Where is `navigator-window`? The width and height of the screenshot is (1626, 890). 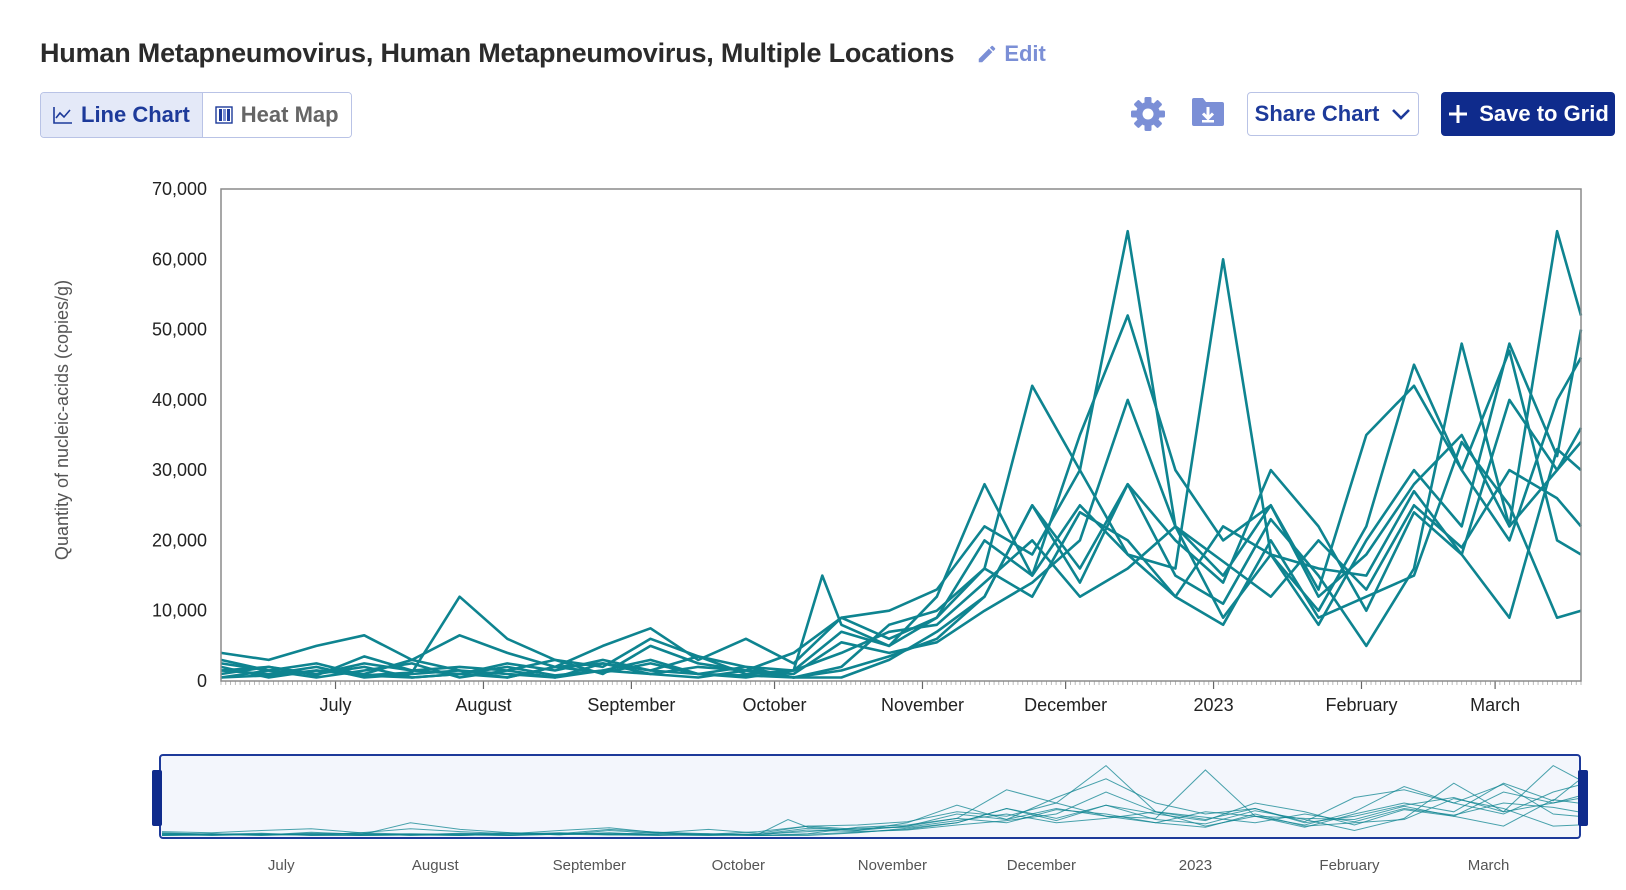
navigator-window is located at coordinates (870, 796).